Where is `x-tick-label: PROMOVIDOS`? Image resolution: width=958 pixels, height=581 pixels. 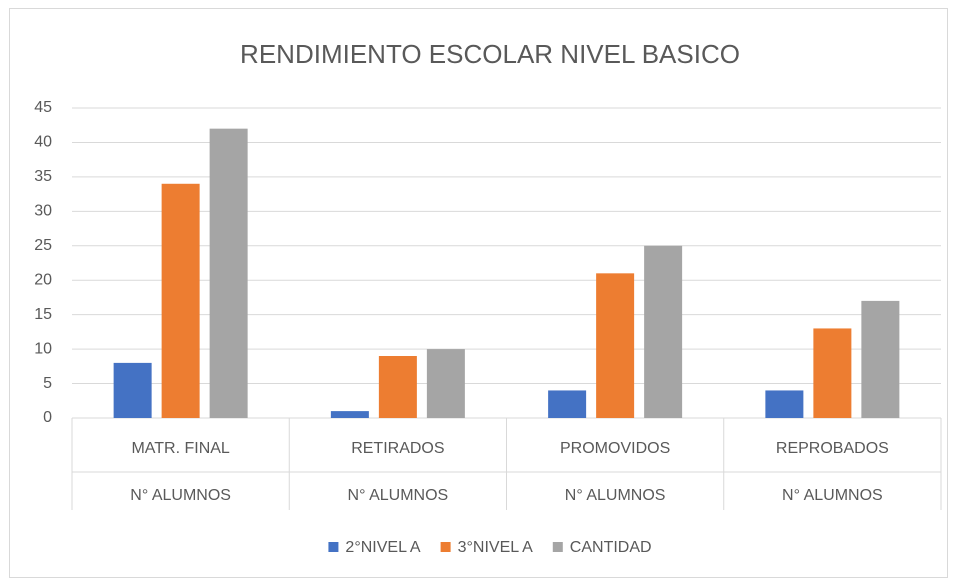 x-tick-label: PROMOVIDOS is located at coordinates (615, 448).